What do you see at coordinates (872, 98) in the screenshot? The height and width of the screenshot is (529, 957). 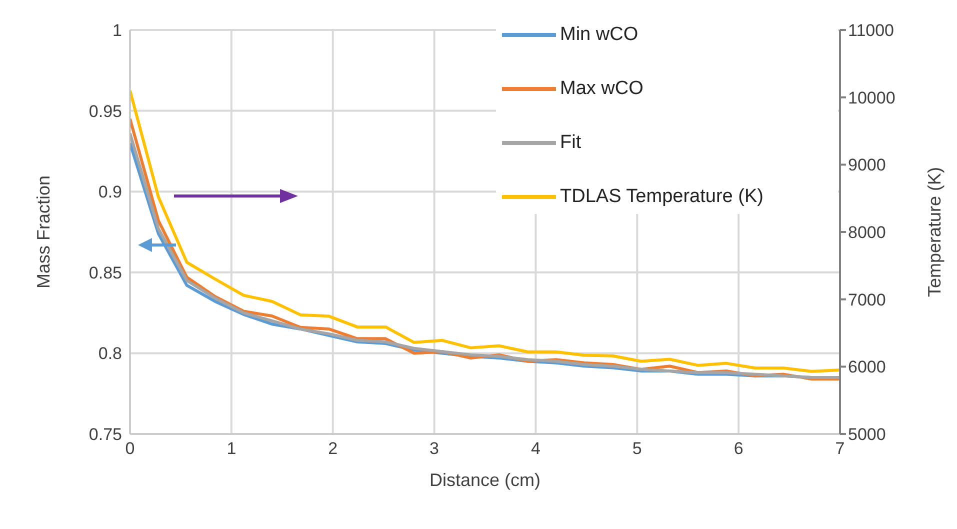 I see `y2-tick-label: 10000` at bounding box center [872, 98].